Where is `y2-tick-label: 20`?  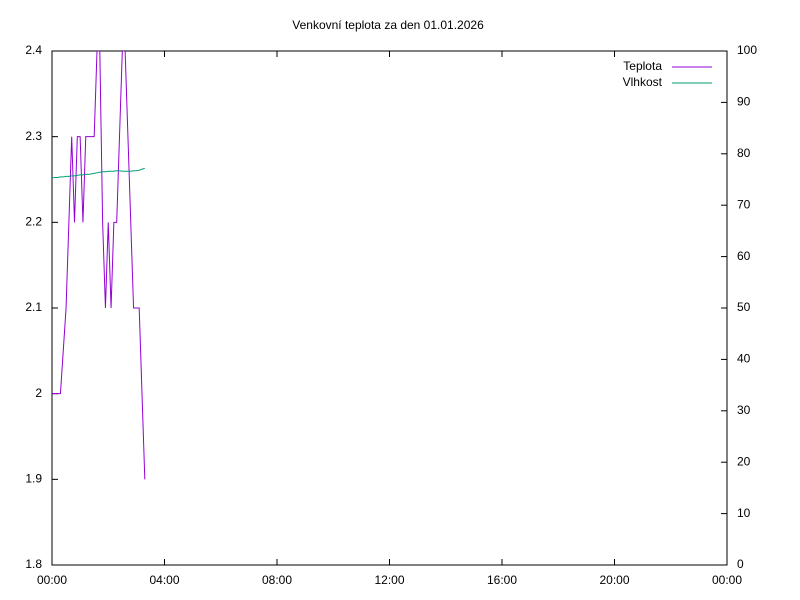 y2-tick-label: 20 is located at coordinates (744, 461).